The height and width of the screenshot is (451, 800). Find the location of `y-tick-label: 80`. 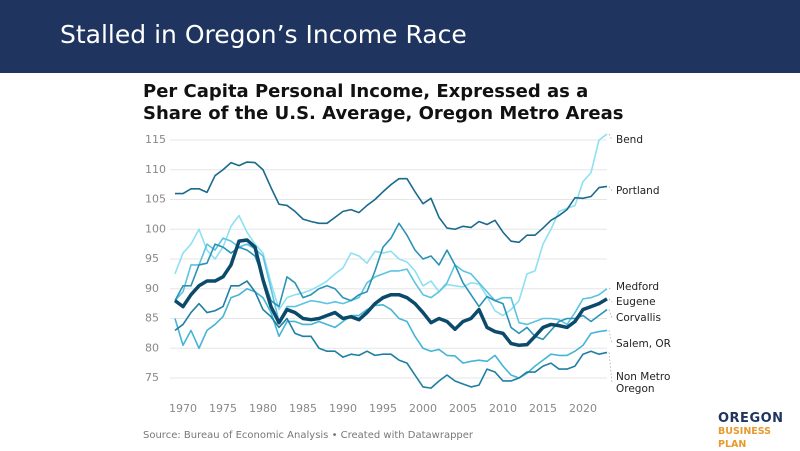

y-tick-label: 80 is located at coordinates (152, 347).